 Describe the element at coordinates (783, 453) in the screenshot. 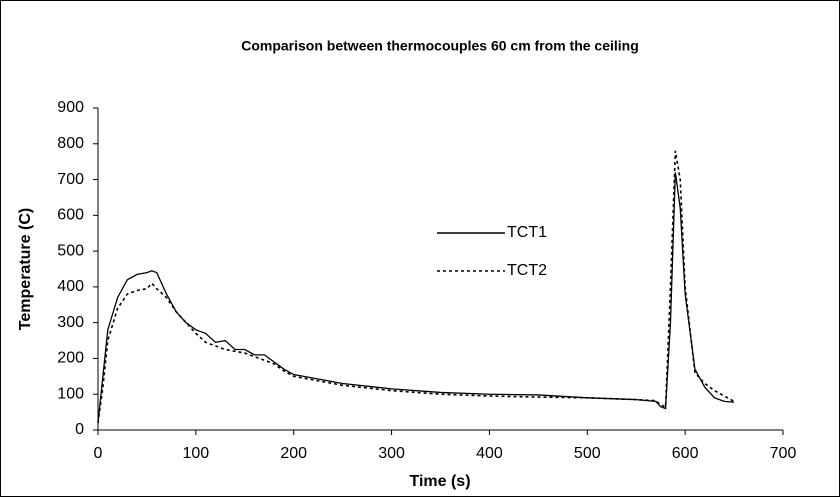

I see `x-tick-label: 700` at that location.